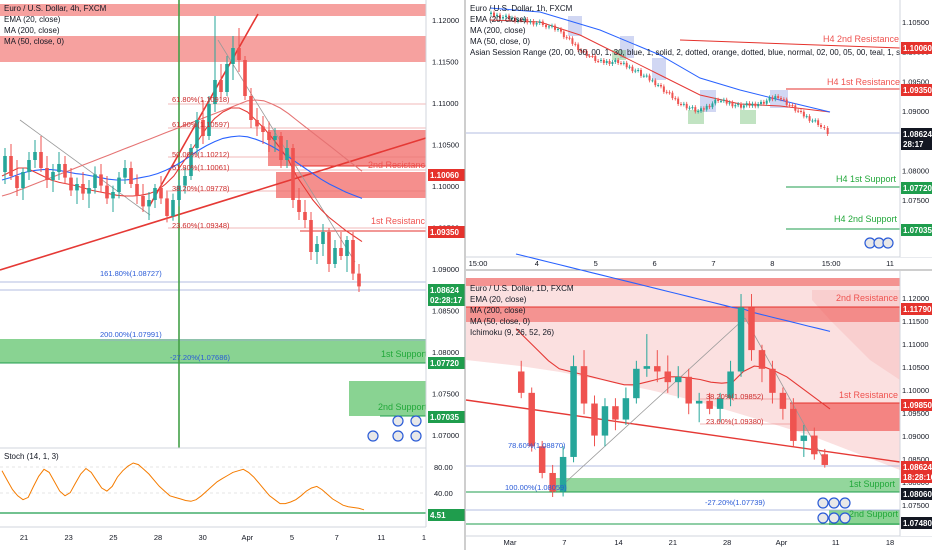  What do you see at coordinates (438, 515) in the screenshot?
I see `stoch-value-tag: 4.51` at bounding box center [438, 515].